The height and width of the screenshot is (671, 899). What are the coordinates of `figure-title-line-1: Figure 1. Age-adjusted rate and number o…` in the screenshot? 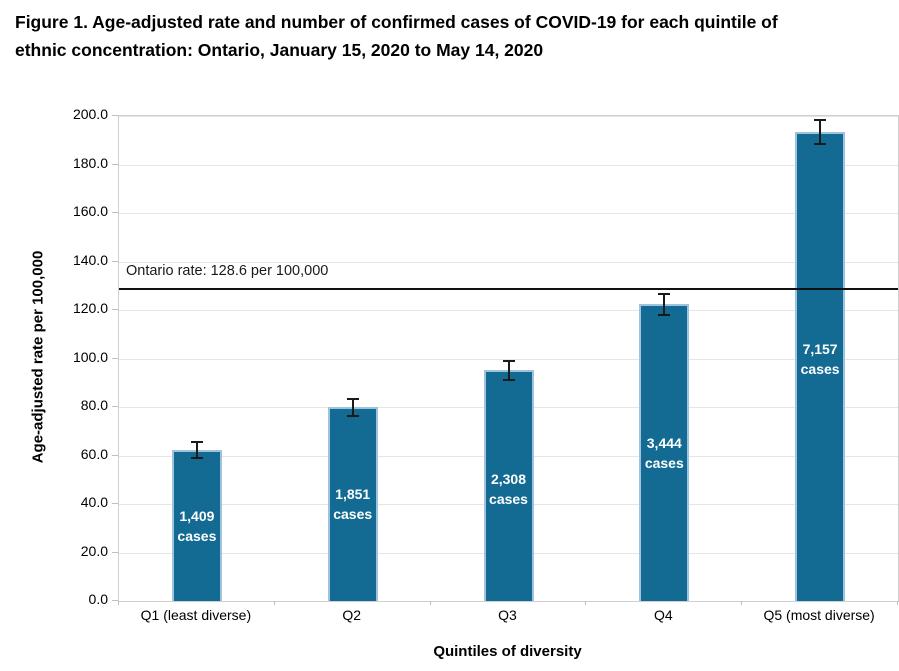 It's located at (396, 22).